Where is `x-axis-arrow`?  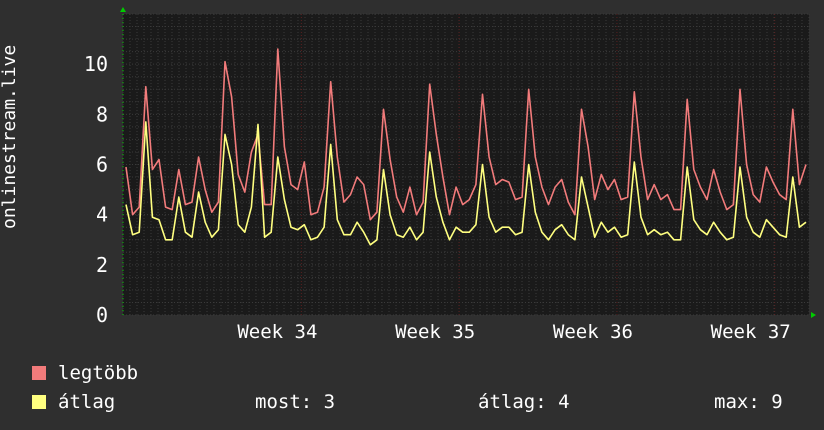 x-axis-arrow is located at coordinates (813, 315).